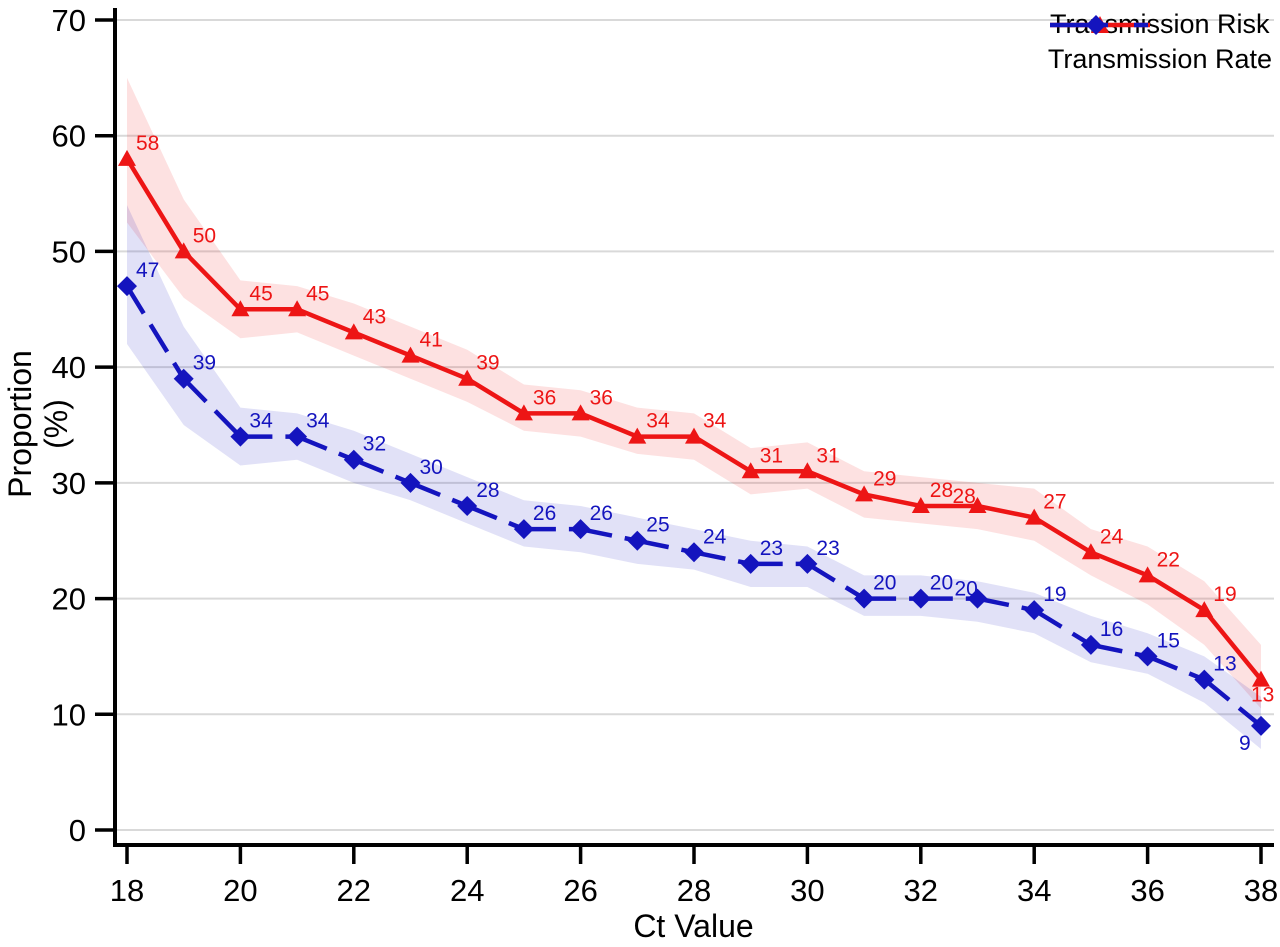 Image resolution: width=1280 pixels, height=947 pixels. What do you see at coordinates (354, 890) in the screenshot?
I see `x-tick-label: 22` at bounding box center [354, 890].